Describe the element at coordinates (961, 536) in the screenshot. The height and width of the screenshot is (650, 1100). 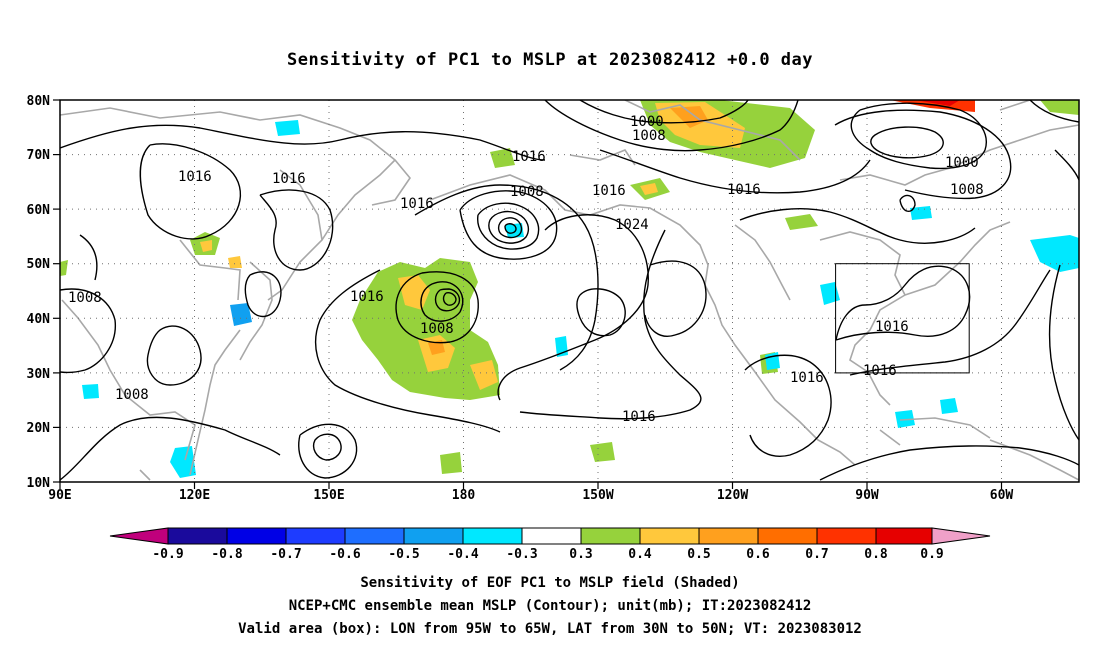
I see `colorbar-high-arrow` at that location.